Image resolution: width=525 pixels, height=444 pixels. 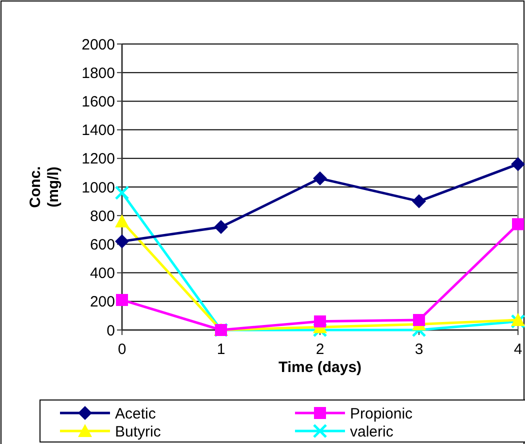 What do you see at coordinates (102, 302) in the screenshot?
I see `y-tick-label: 200` at bounding box center [102, 302].